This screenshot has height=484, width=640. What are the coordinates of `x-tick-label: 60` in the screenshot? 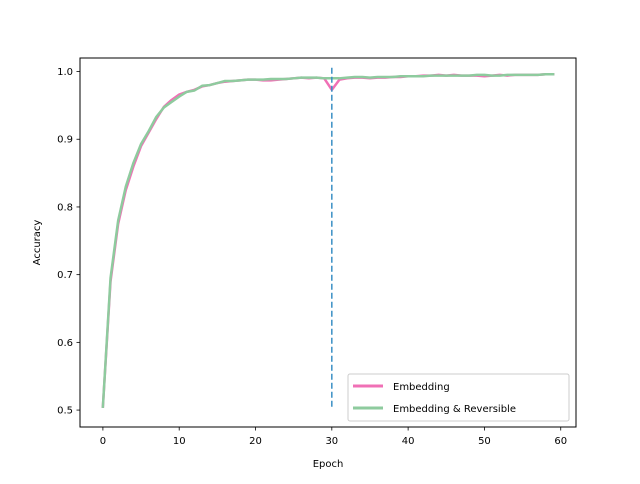 It's located at (560, 441).